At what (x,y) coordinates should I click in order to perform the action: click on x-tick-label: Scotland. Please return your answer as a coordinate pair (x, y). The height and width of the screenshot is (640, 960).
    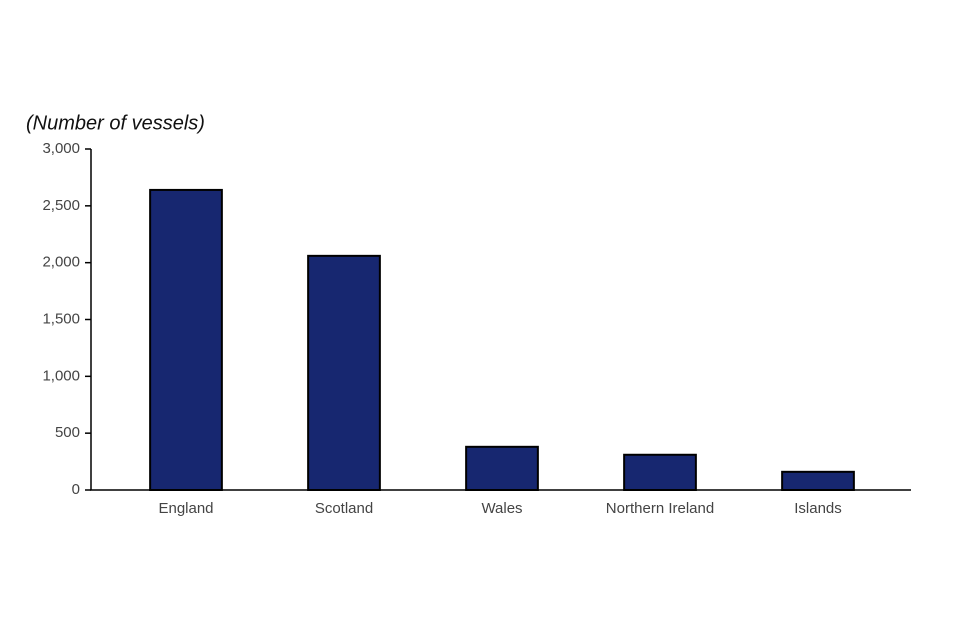
    Looking at the image, I should click on (344, 508).